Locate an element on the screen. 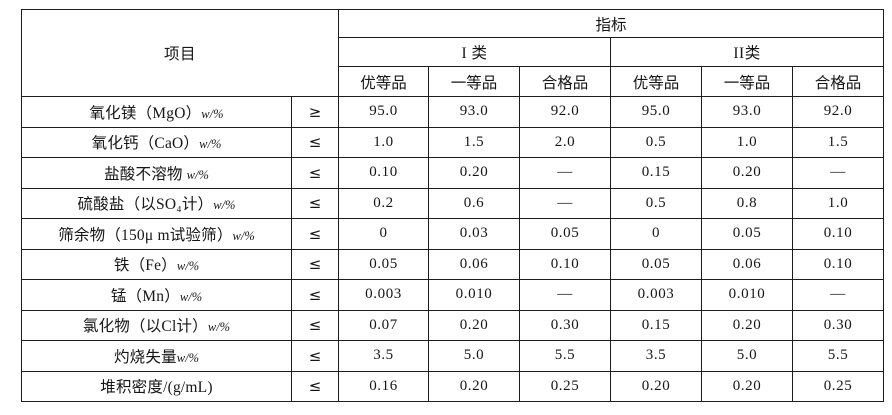 This screenshot has height=415, width=892. cell-value: 0.2 is located at coordinates (384, 203).